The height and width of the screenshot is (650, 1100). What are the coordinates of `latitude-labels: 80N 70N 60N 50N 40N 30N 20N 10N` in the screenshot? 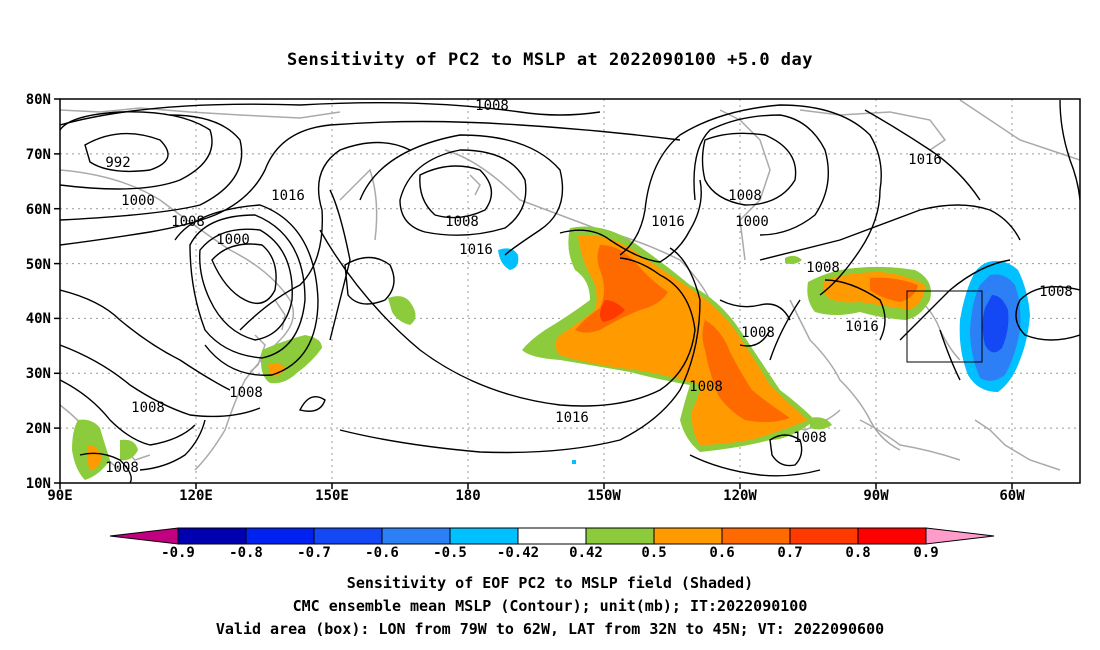 It's located at (38, 292).